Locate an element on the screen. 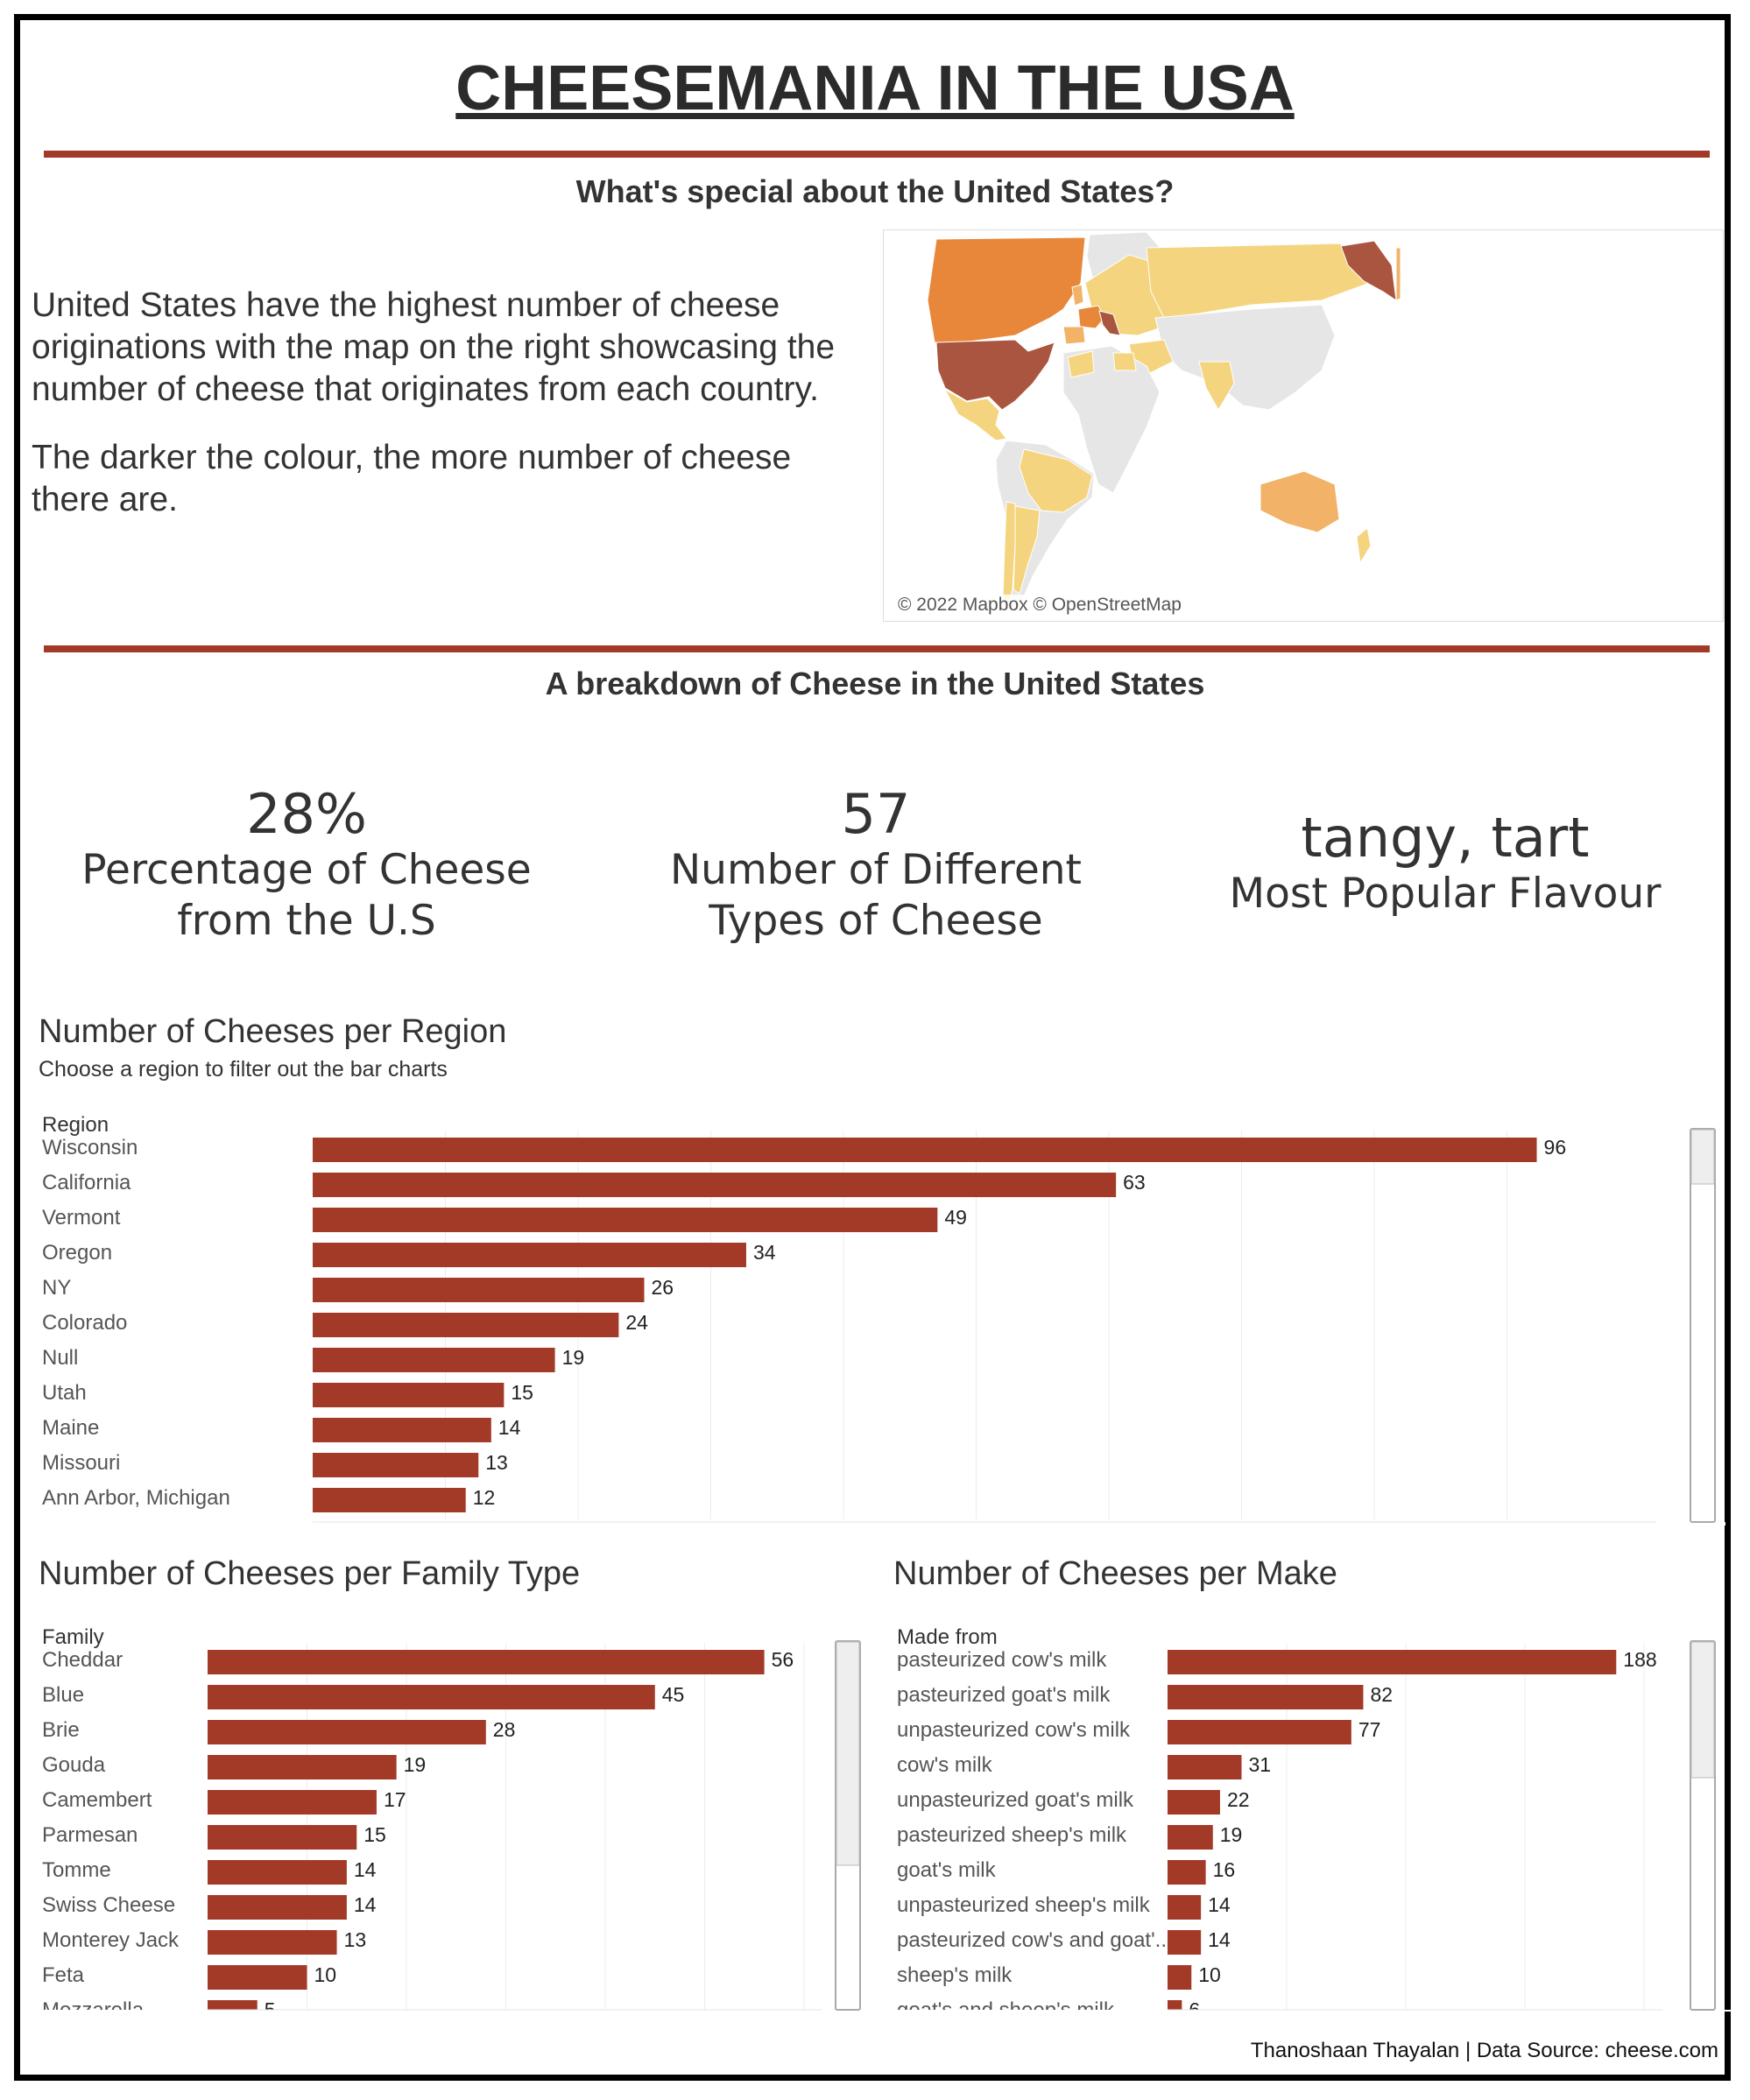 This screenshot has height=2100, width=1750. category-label: NY is located at coordinates (56, 1288).